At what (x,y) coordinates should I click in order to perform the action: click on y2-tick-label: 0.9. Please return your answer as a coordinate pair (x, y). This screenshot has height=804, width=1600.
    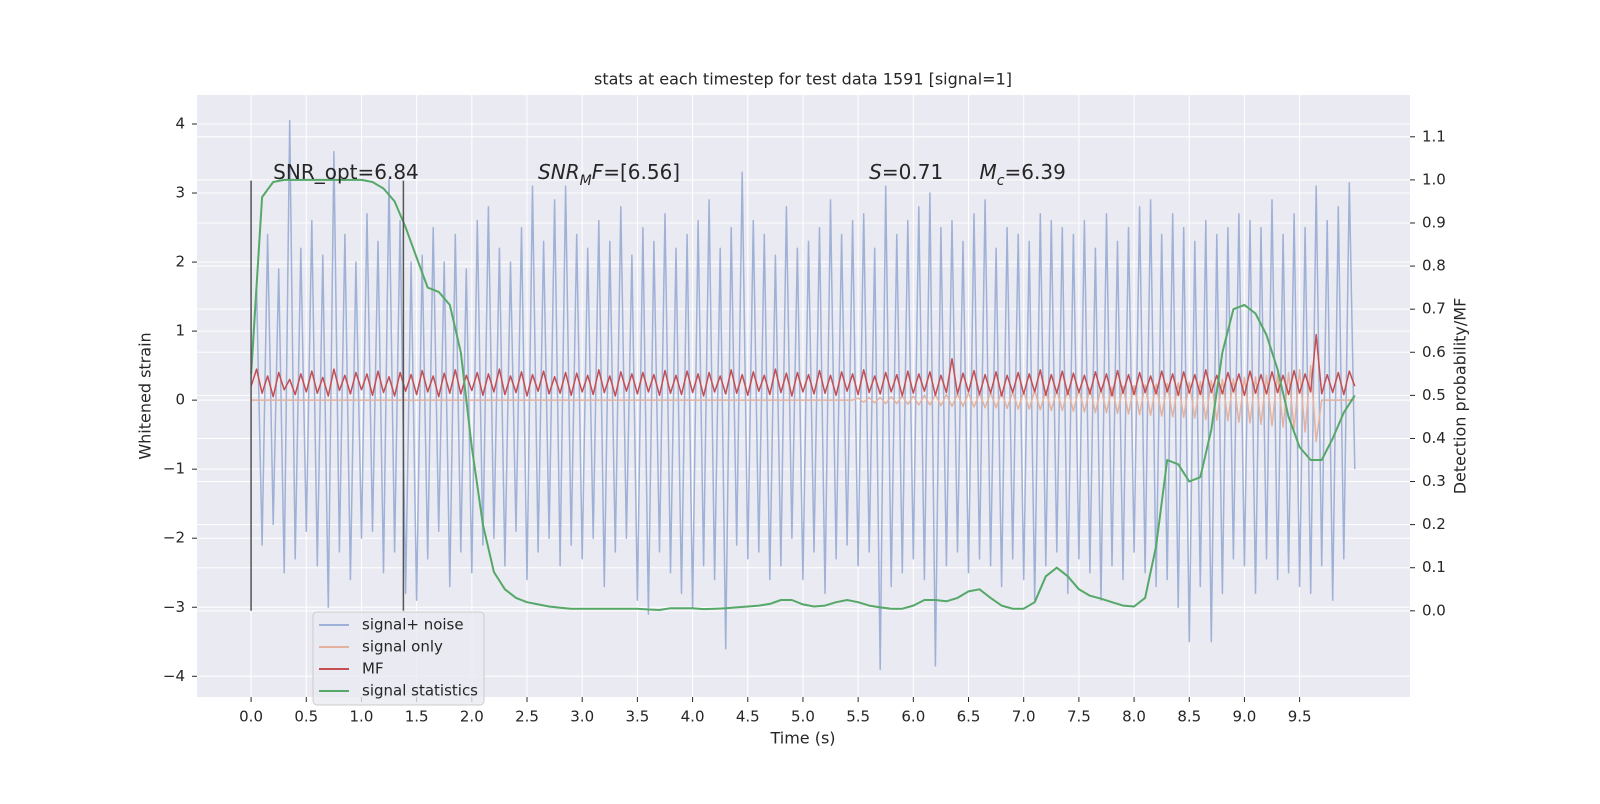
    Looking at the image, I should click on (1434, 222).